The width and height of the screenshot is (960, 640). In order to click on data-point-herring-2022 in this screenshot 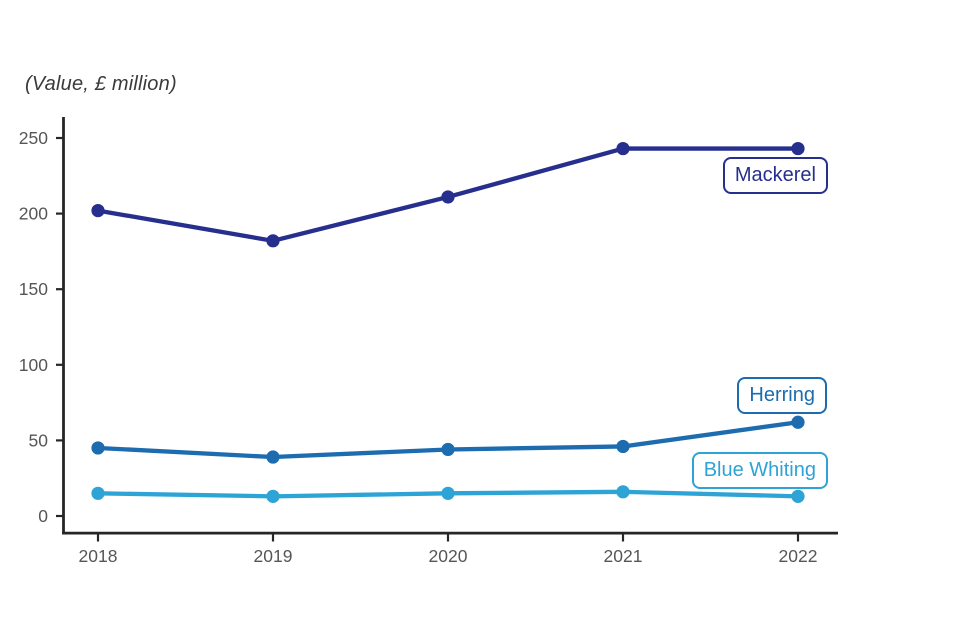, I will do `click(798, 422)`.